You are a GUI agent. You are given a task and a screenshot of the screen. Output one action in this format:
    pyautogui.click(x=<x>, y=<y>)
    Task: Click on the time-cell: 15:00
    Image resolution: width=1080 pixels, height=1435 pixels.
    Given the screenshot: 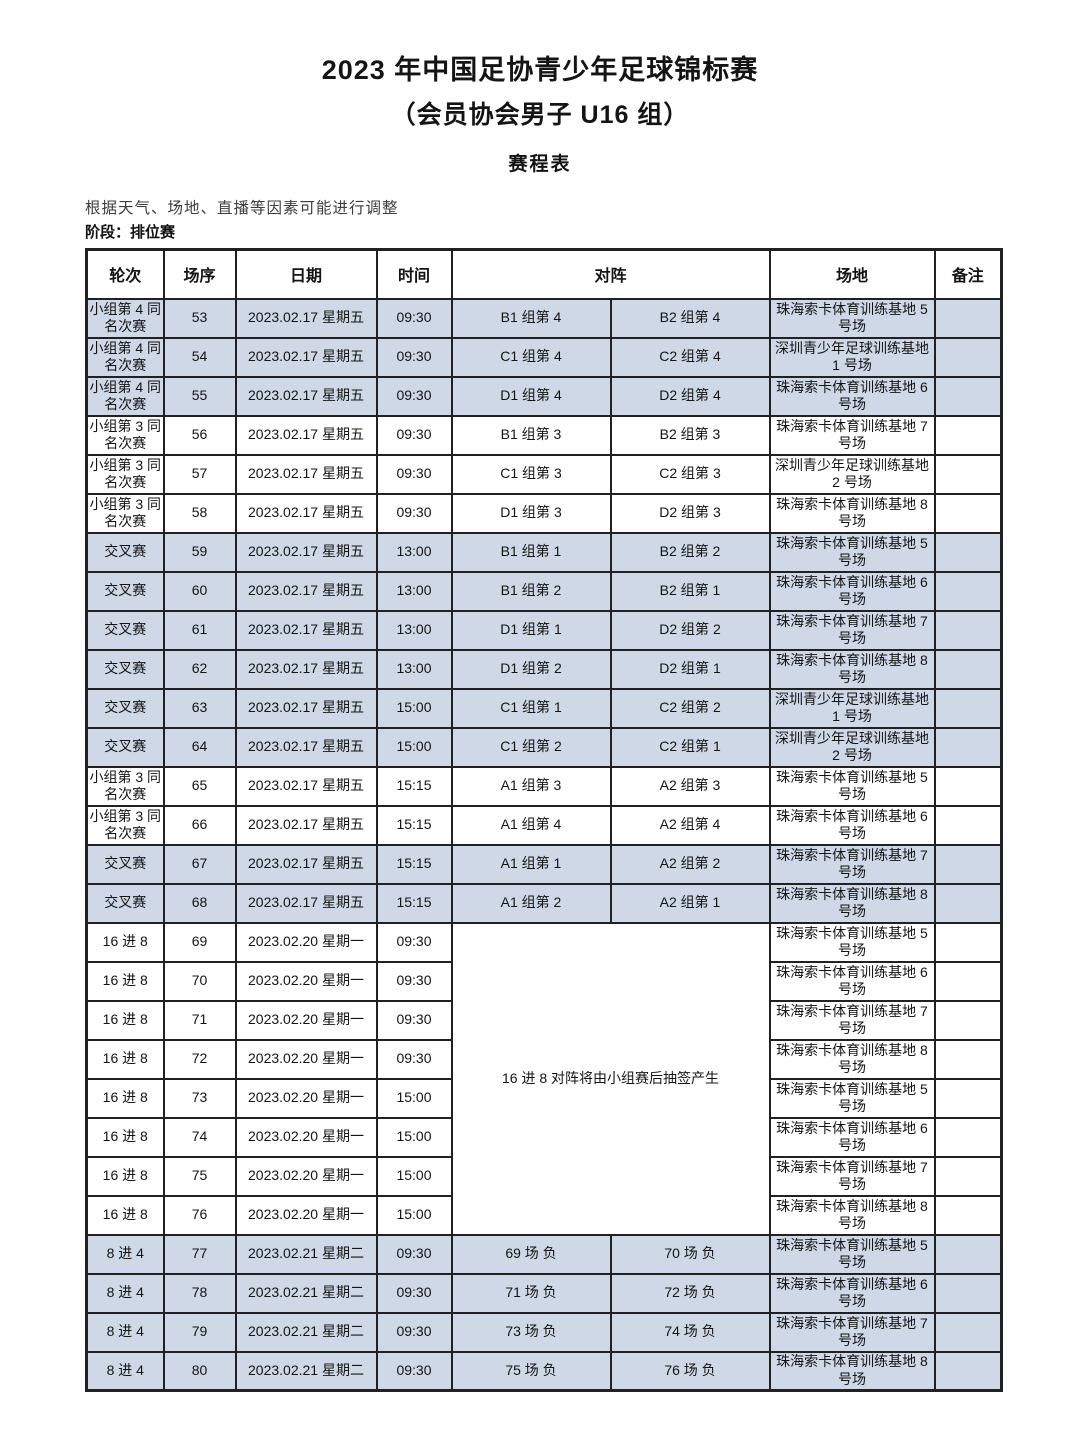 What is the action you would take?
    pyautogui.click(x=414, y=1137)
    